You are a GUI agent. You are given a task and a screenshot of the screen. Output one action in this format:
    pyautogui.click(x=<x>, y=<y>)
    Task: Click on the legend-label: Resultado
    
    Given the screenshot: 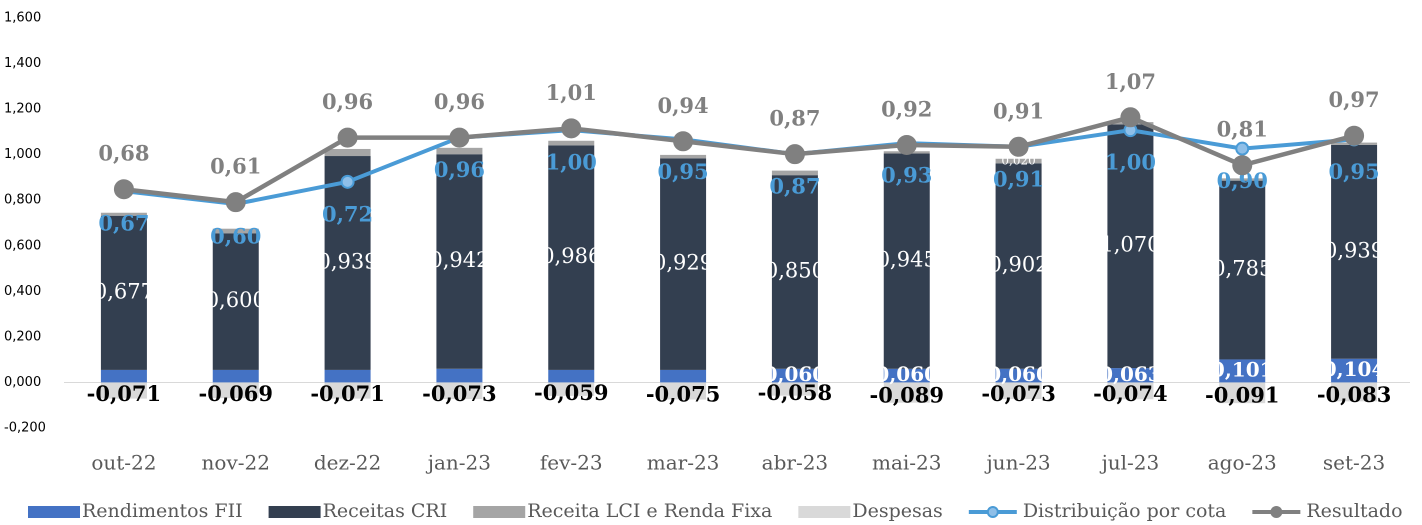 What is the action you would take?
    pyautogui.click(x=1354, y=511)
    